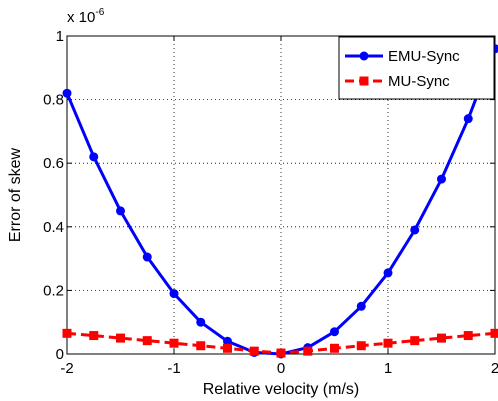 This screenshot has height=401, width=498. I want to click on y-tick-label: 0, so click(60, 354).